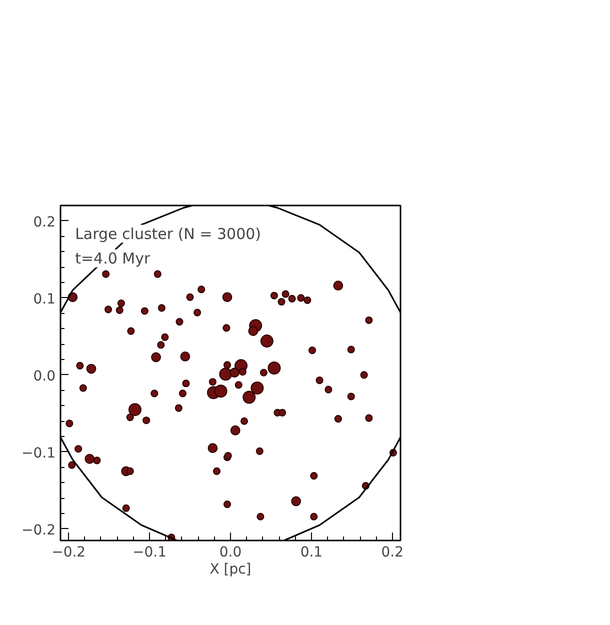  What do you see at coordinates (149, 552) in the screenshot?
I see `x-tick-label: −0.1` at bounding box center [149, 552].